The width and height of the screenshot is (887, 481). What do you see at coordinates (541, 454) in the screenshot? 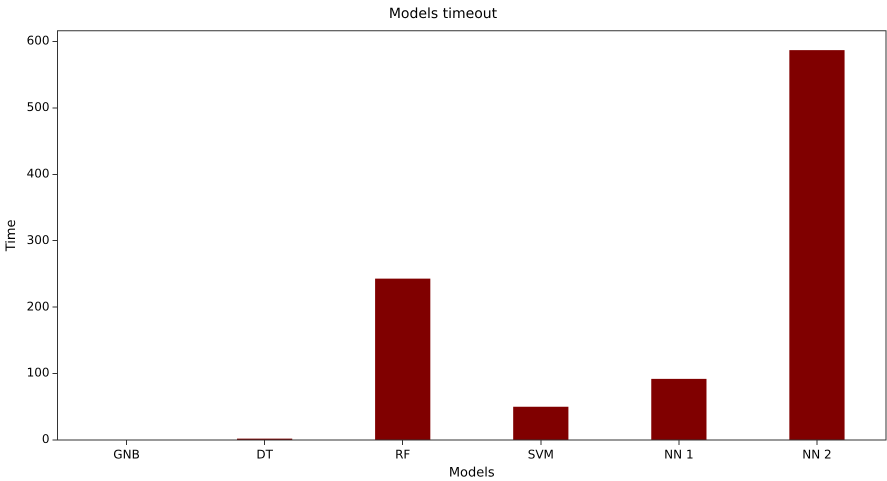
I see `x-tick-label: SVM` at bounding box center [541, 454].